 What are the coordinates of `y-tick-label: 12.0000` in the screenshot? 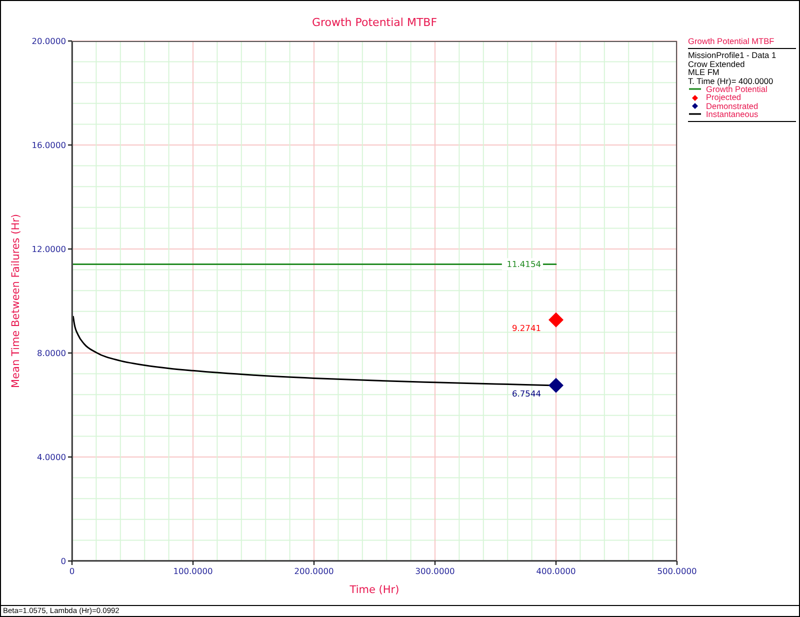 It's located at (49, 249).